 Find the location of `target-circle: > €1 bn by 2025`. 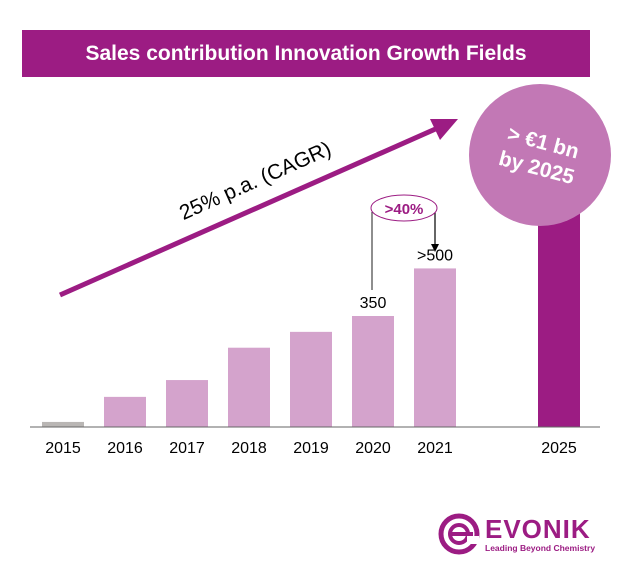

target-circle: > €1 bn by 2025 is located at coordinates (540, 155).